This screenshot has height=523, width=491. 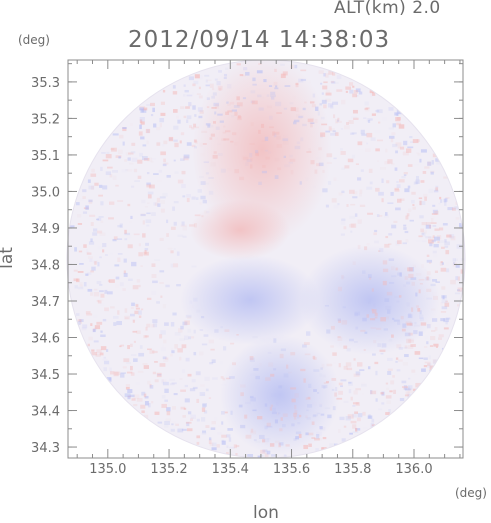 I want to click on echo-blob-negative, so click(x=250, y=300).